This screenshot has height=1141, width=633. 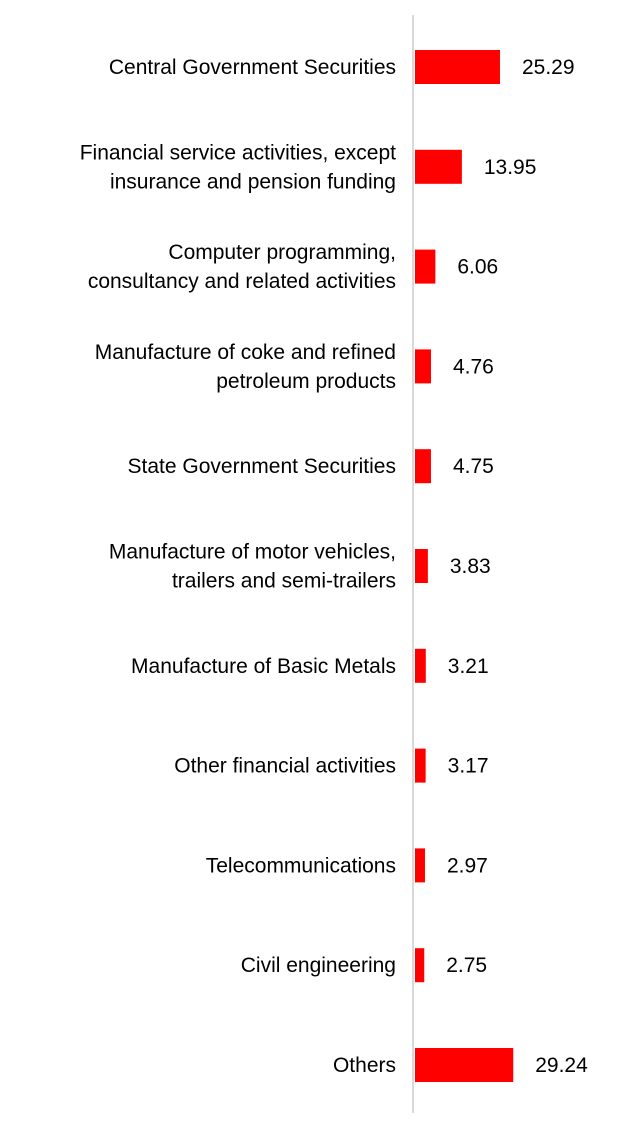 What do you see at coordinates (238, 152) in the screenshot?
I see `category-label-line: Financial service activities, except` at bounding box center [238, 152].